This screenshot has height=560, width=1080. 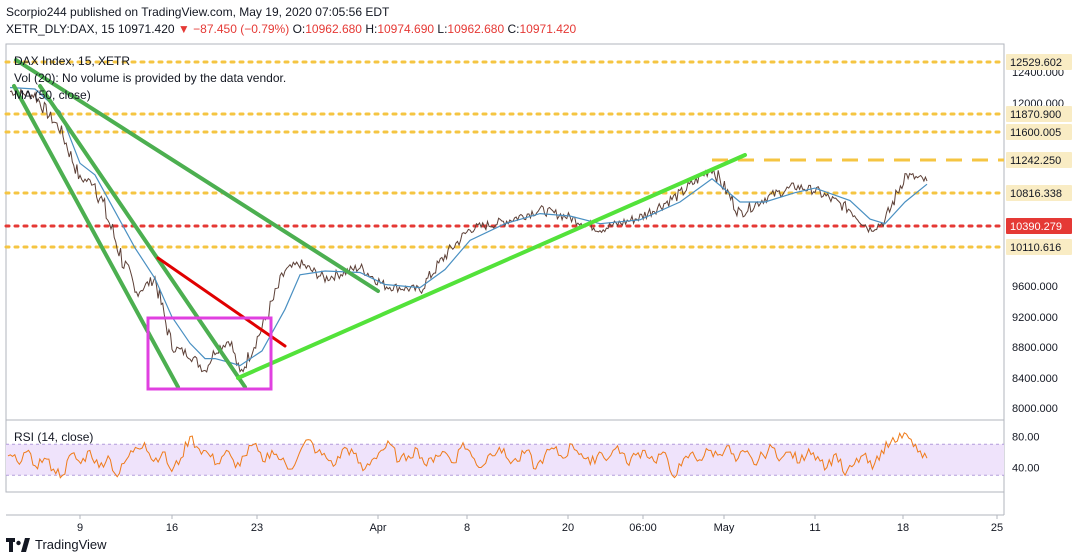 I want to click on legend-rsi: RSI (14, close), so click(x=53, y=437).